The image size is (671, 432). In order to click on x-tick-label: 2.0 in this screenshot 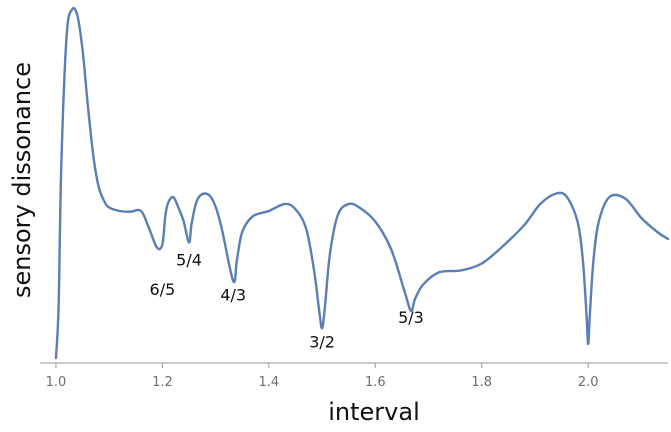, I will do `click(588, 382)`.